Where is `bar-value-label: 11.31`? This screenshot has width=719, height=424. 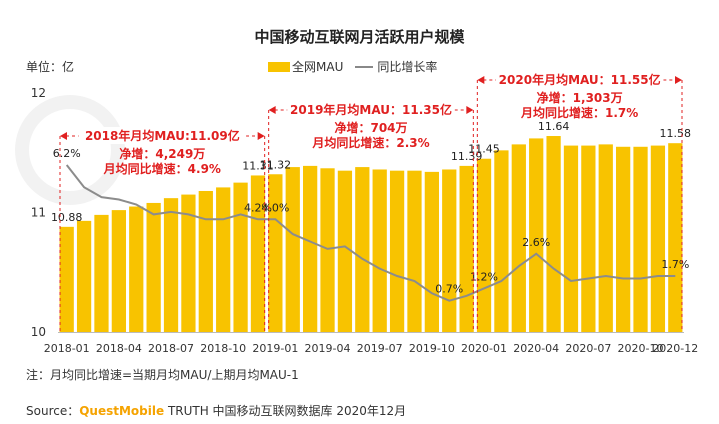
bar-value-label: 11.31 is located at coordinates (258, 165).